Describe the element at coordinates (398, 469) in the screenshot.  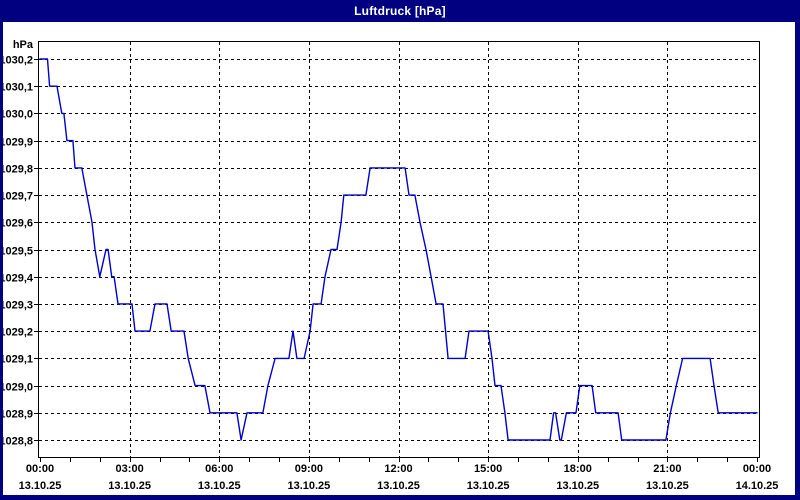
I see `x-tick-time-label: 12:00` at that location.